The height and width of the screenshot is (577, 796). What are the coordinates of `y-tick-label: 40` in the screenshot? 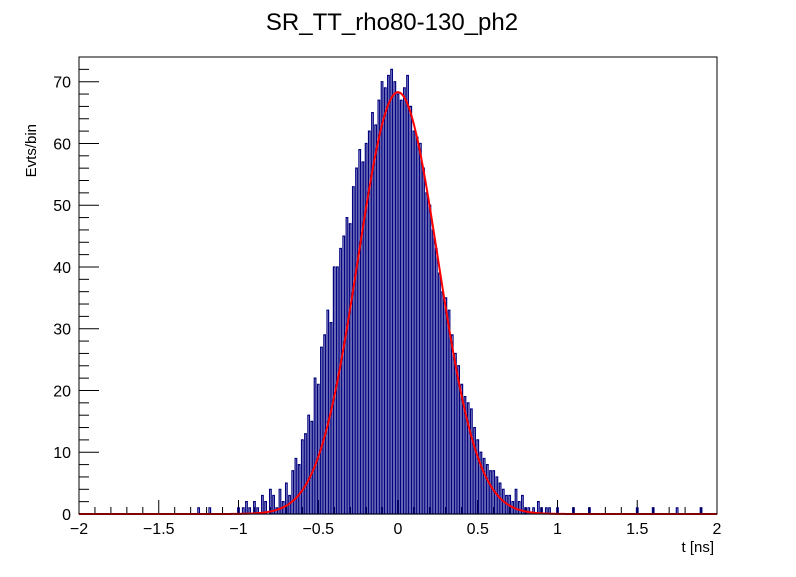 It's located at (62, 268).